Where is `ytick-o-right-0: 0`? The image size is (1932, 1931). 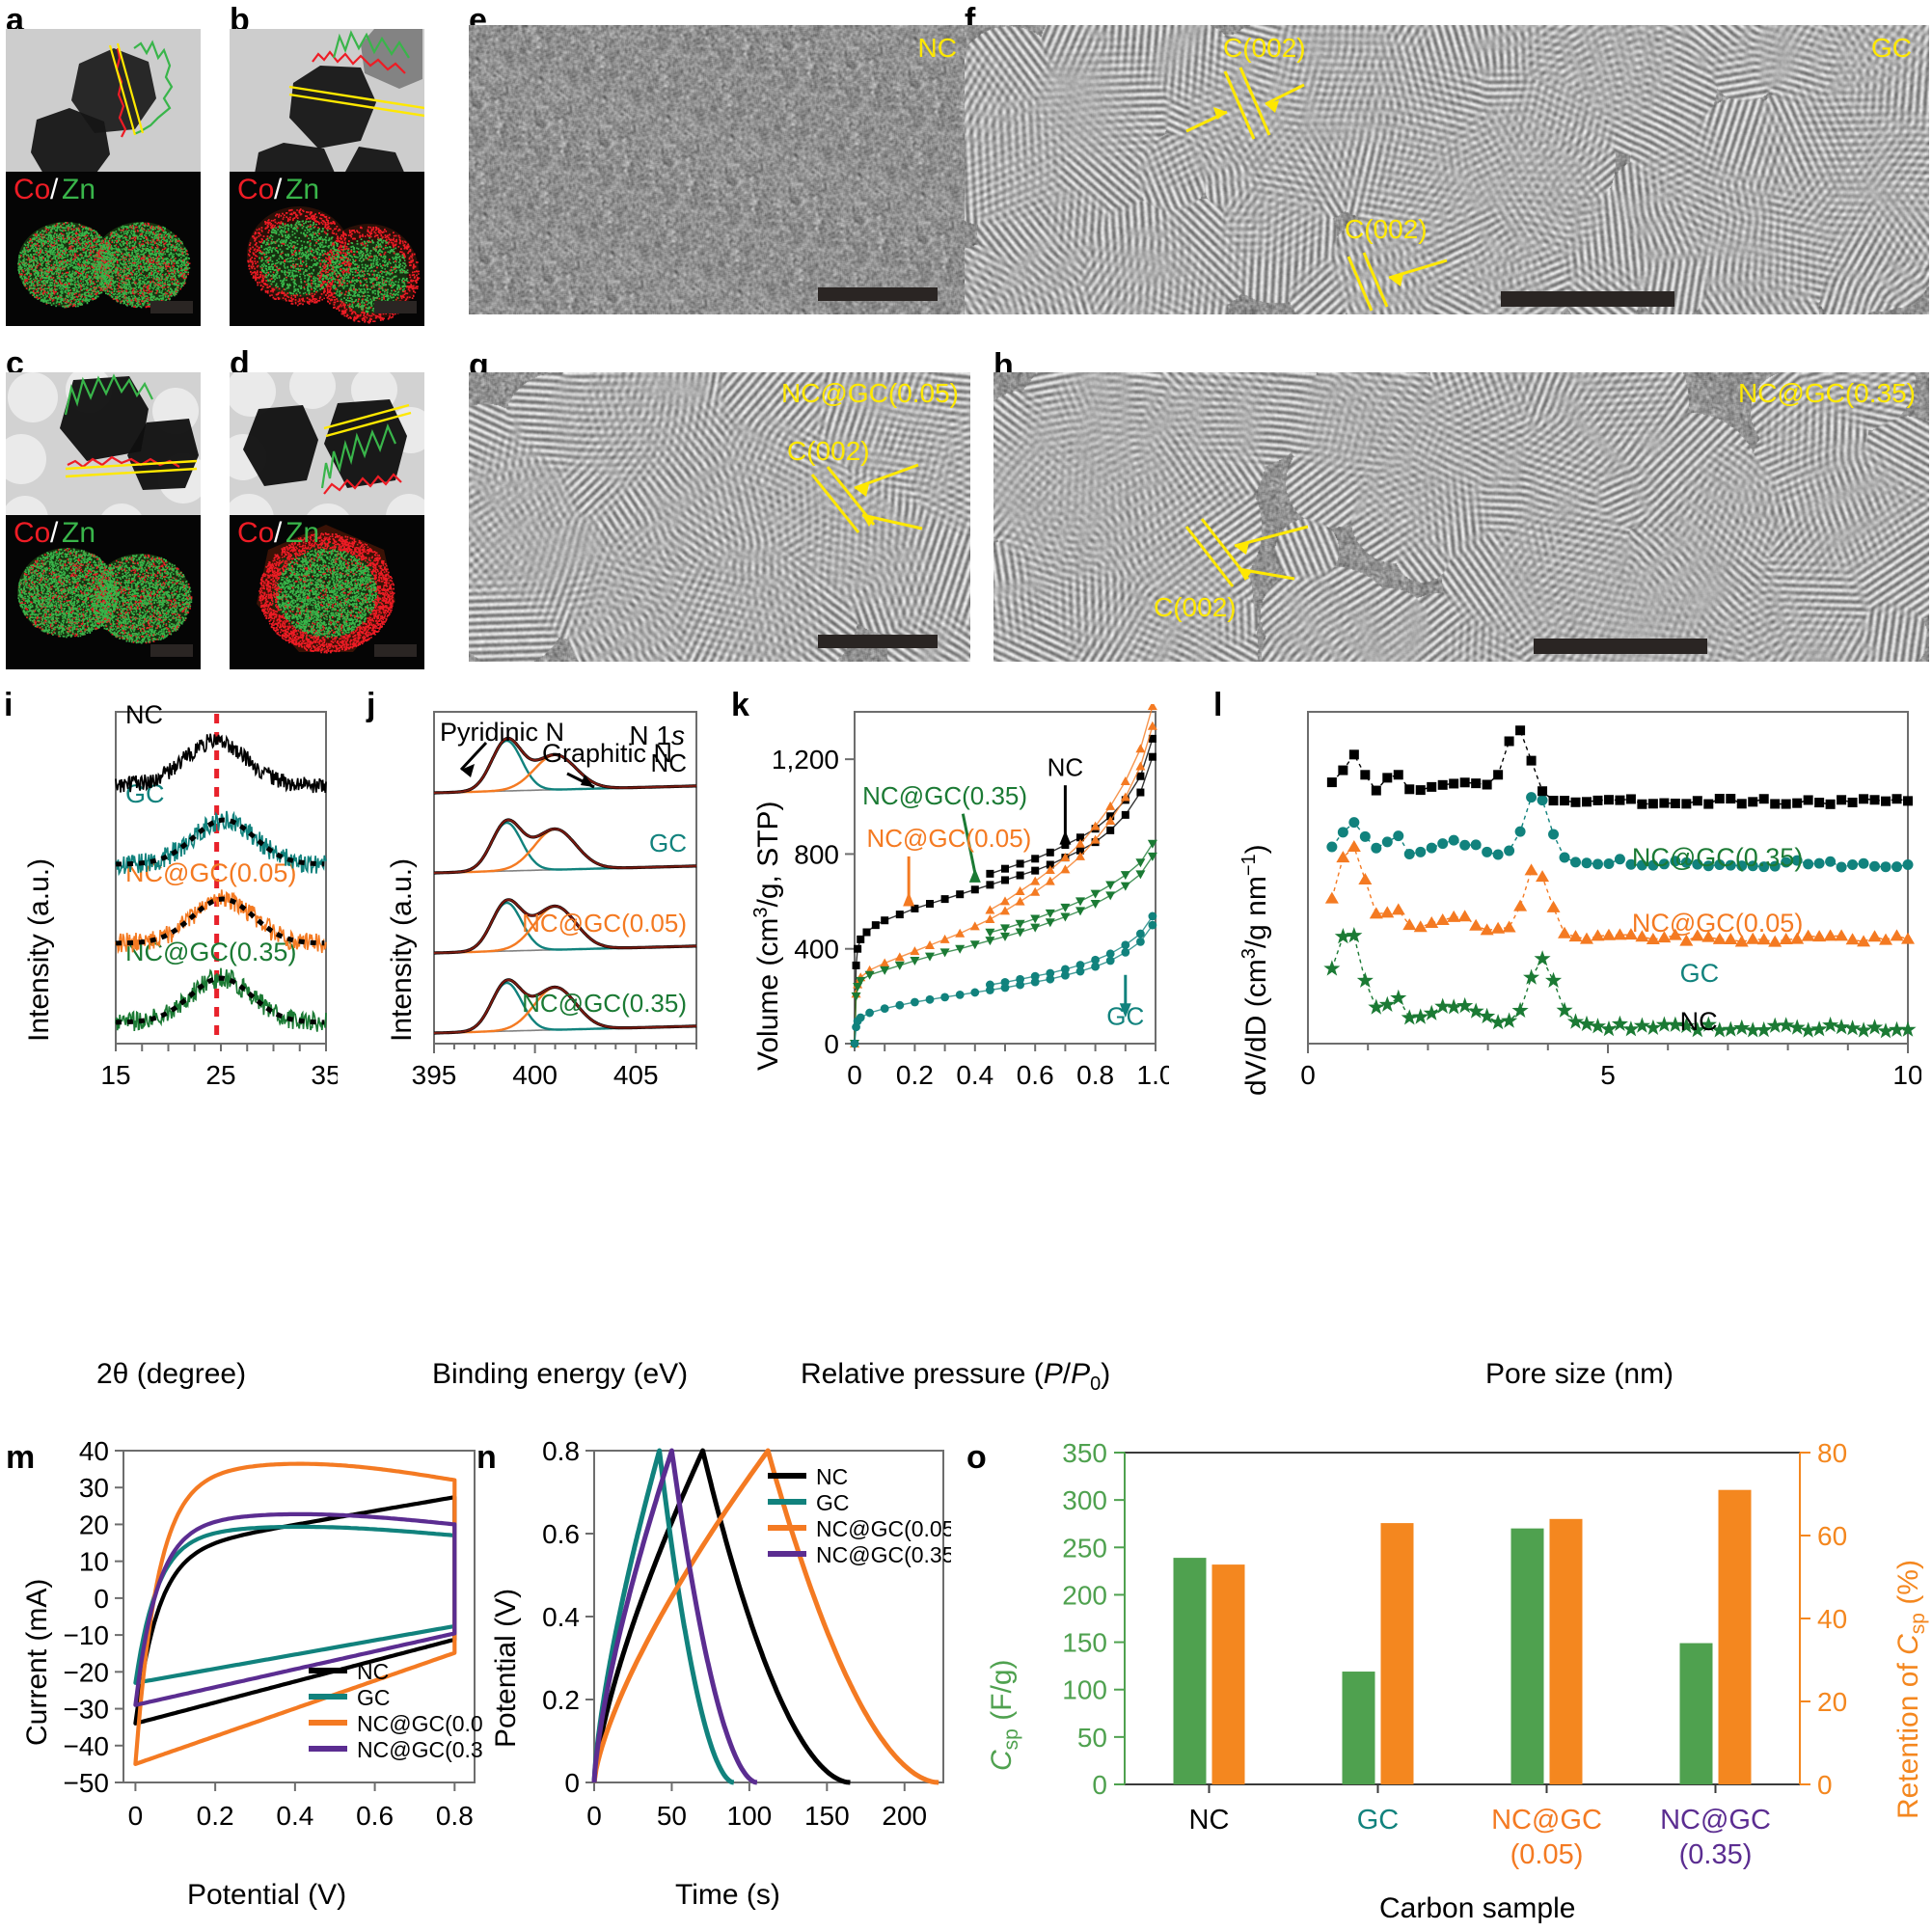 ytick-o-right-0: 0 is located at coordinates (1825, 1785).